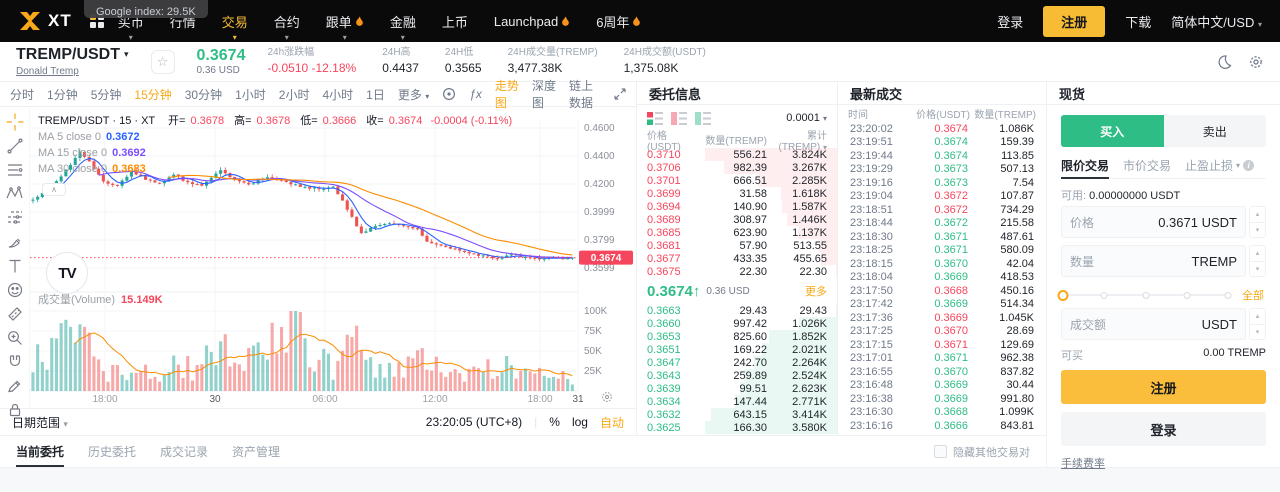  What do you see at coordinates (737, 258) in the screenshot?
I see `orderbook-ask-row: 0.3677 433.35 455.65` at bounding box center [737, 258].